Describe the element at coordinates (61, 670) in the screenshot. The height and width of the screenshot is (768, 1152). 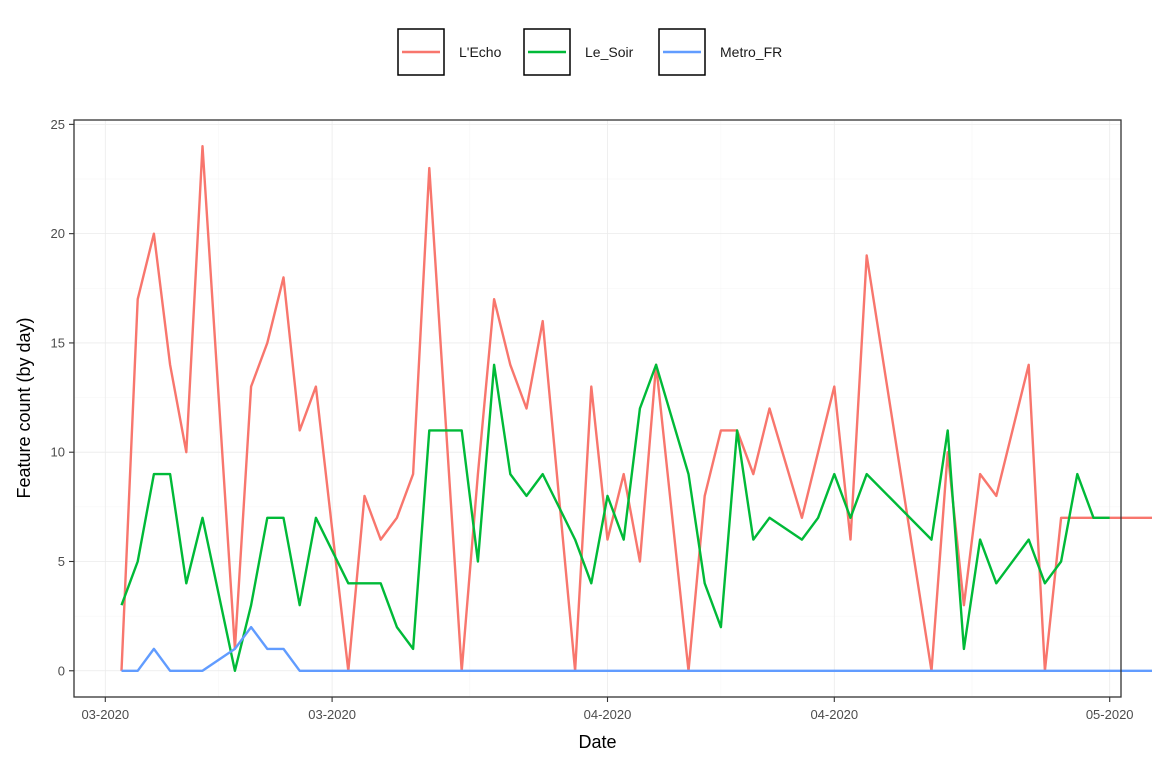
I see `y-tick-label: 0` at that location.